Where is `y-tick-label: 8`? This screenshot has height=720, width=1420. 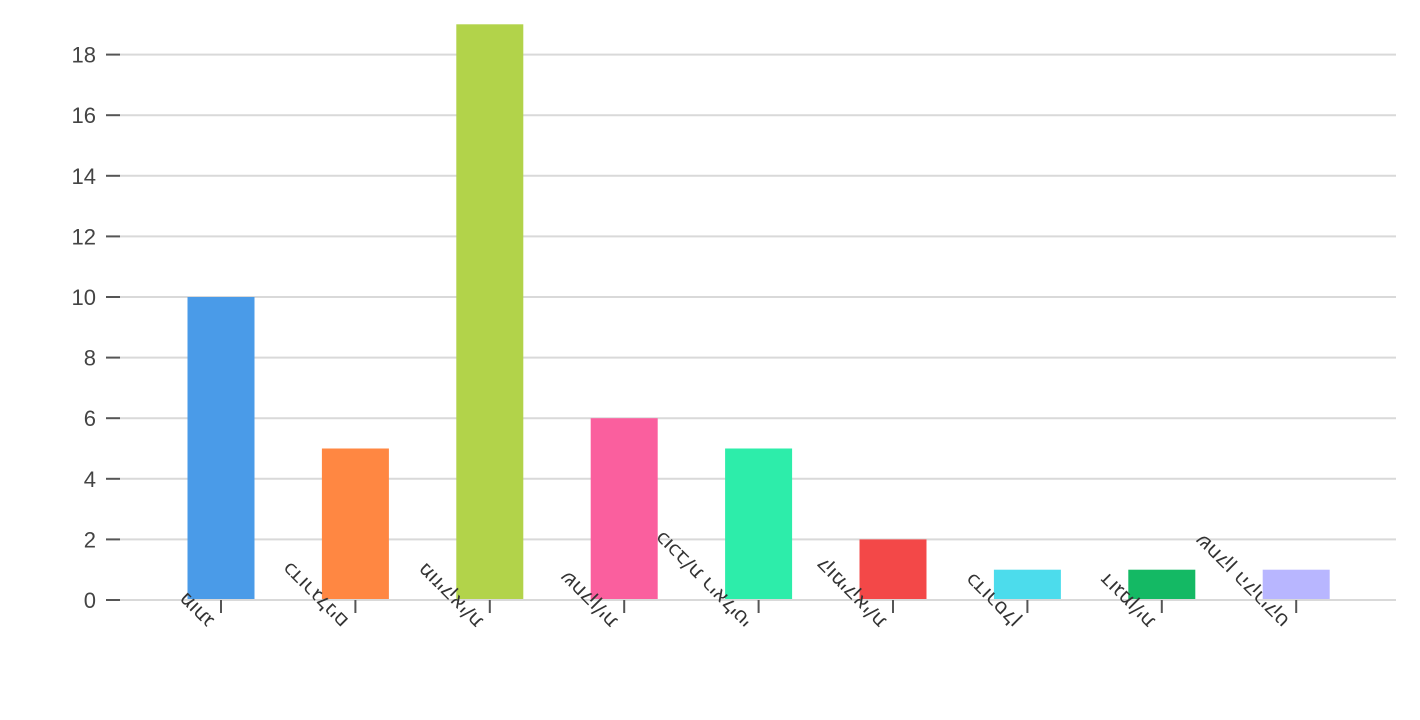 y-tick-label: 8 is located at coordinates (90, 358).